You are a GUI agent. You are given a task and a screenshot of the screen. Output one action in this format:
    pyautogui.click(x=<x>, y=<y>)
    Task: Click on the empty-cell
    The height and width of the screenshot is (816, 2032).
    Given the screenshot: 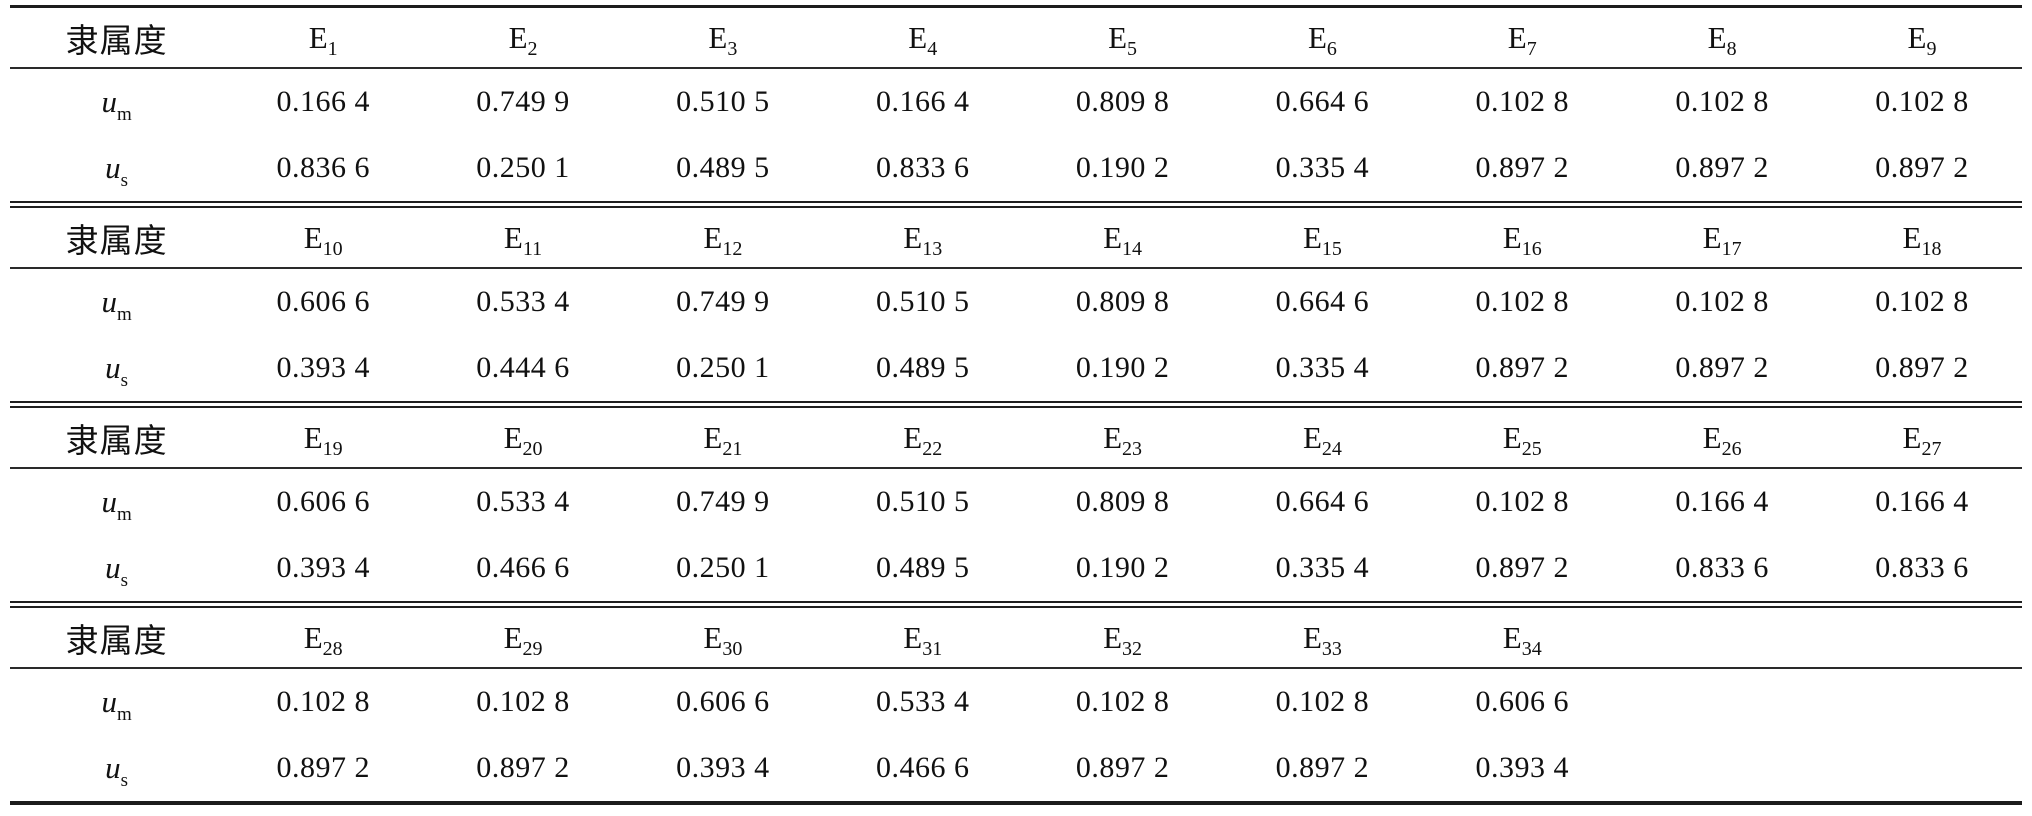 What is the action you would take?
    pyautogui.click(x=1922, y=769)
    